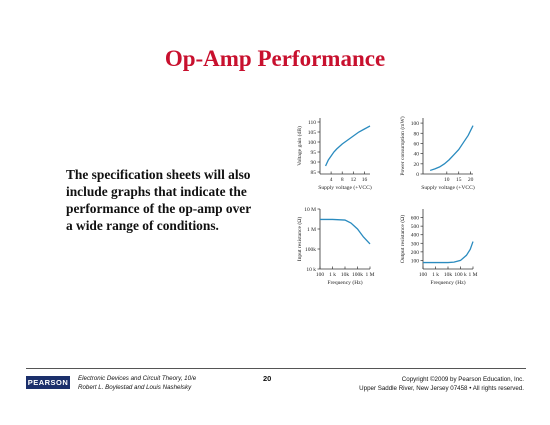 This screenshot has height=425, width=550. I want to click on slide-title: Op-Amp Performance, so click(275, 58).